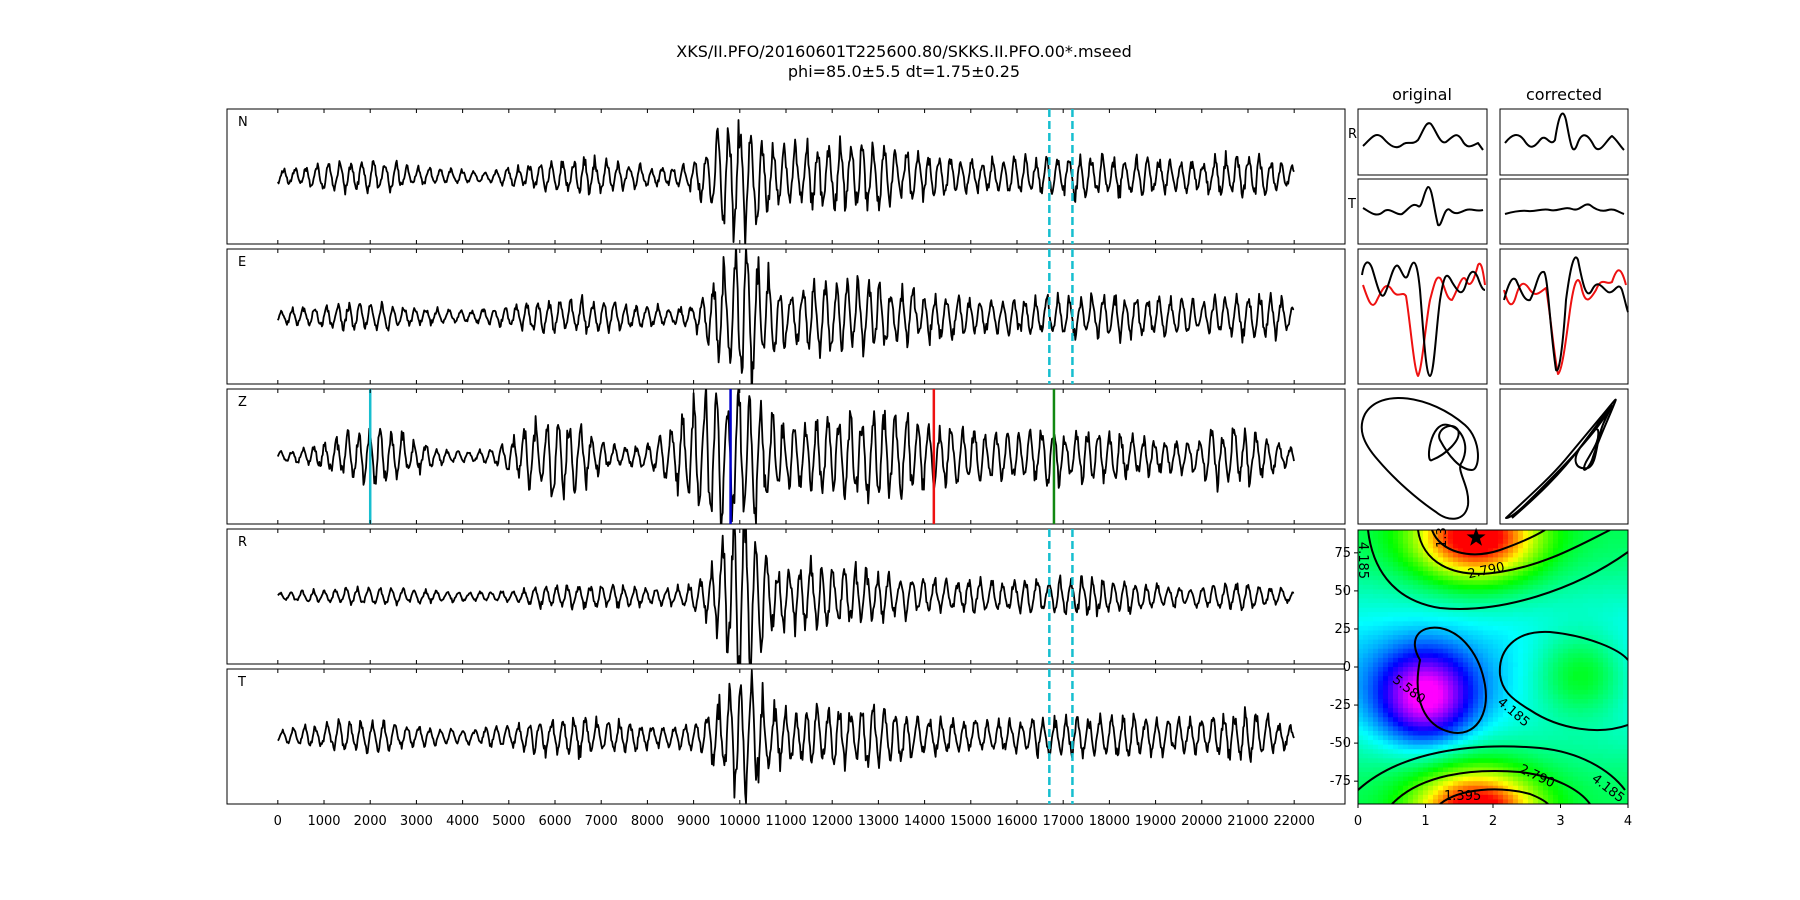 The height and width of the screenshot is (900, 1800). What do you see at coordinates (1425, 821) in the screenshot?
I see `dt-tick-label: 1` at bounding box center [1425, 821].